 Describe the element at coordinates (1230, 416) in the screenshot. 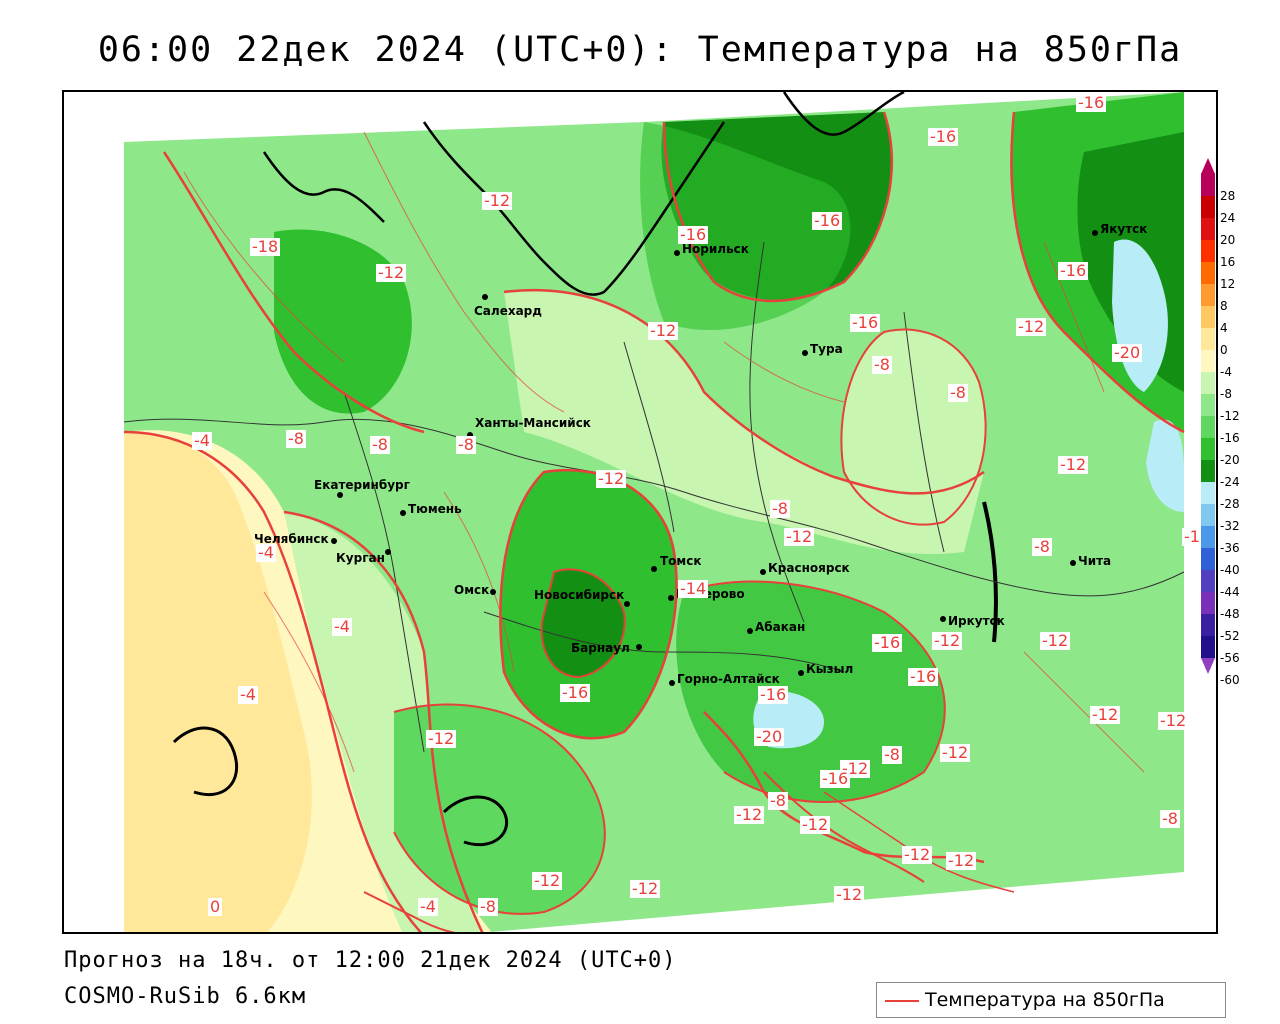

I see `scale-tick-label: -12` at that location.